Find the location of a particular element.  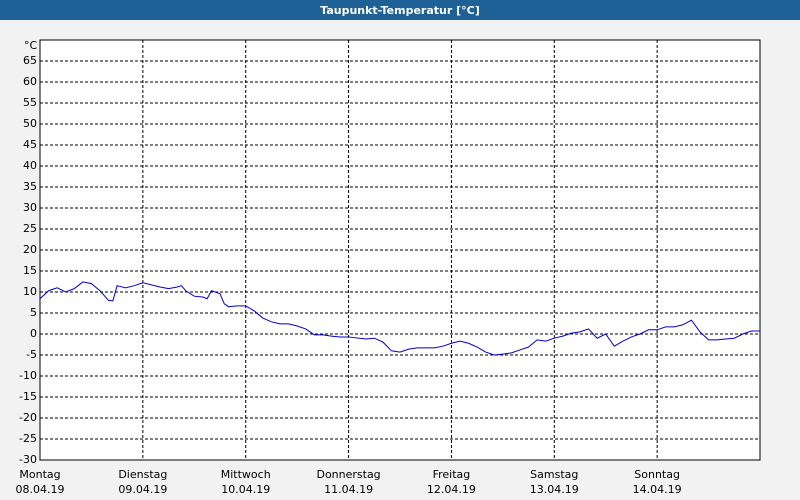

y-tick-label: -30 is located at coordinates (28, 459).